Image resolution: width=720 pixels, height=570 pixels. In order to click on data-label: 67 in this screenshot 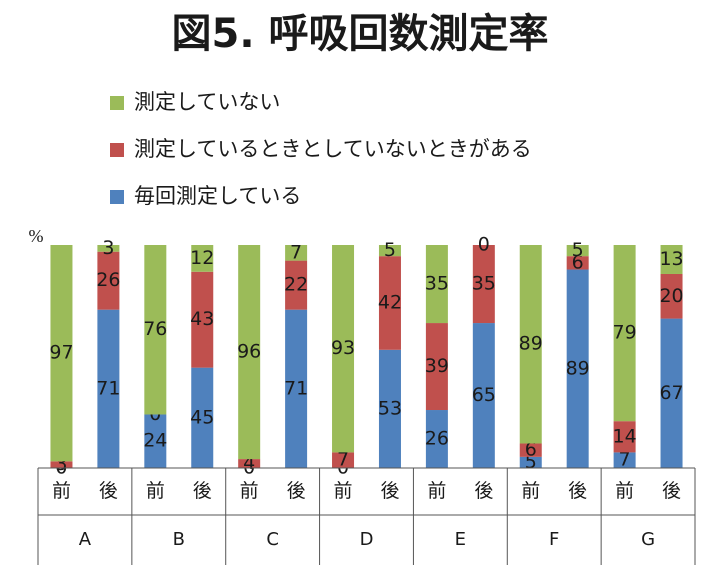, I will do `click(671, 393)`.